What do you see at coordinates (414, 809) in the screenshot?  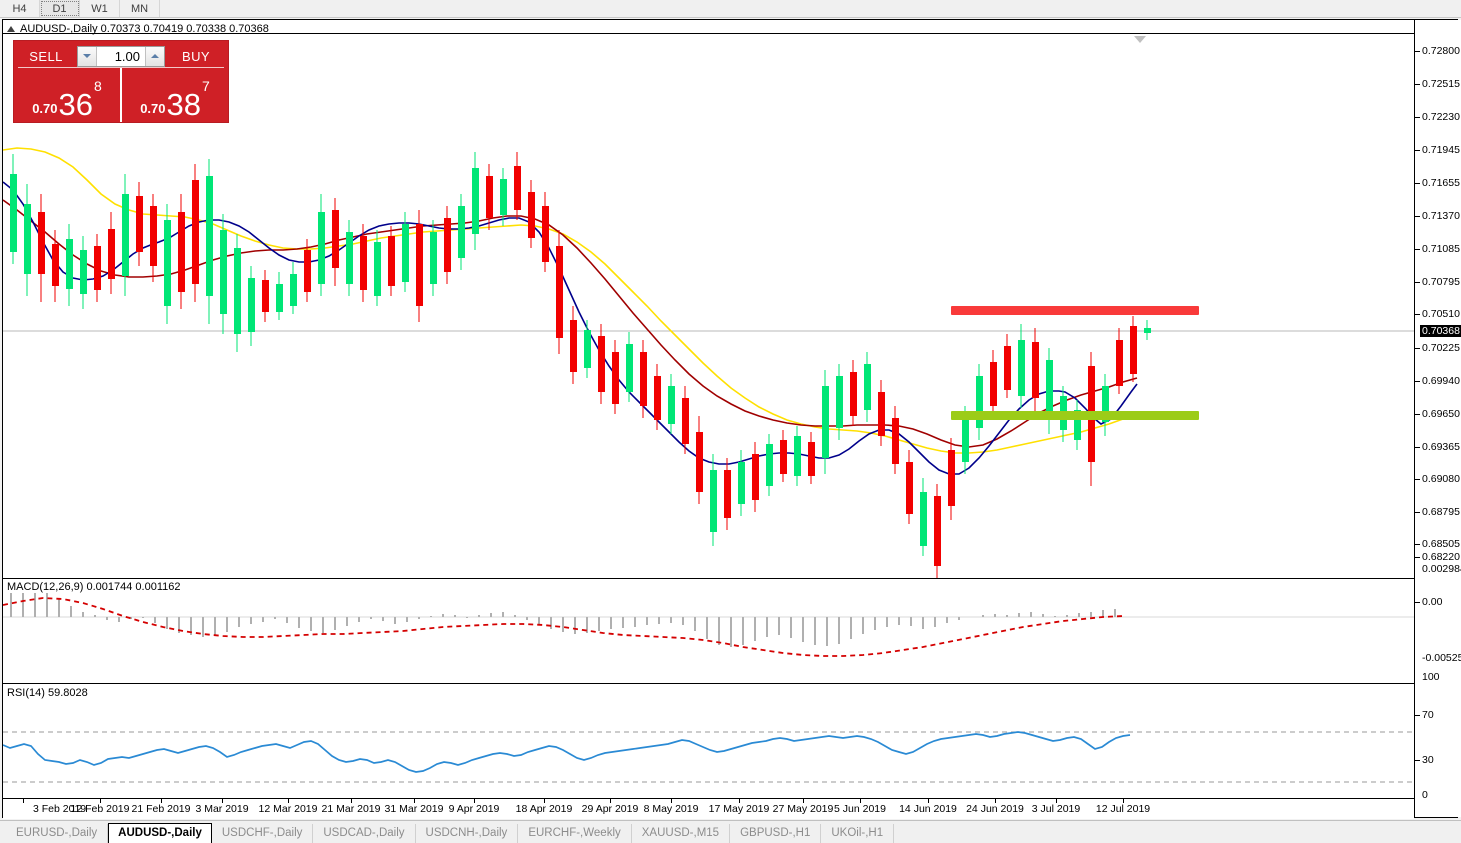 I see `date-tick-6: 31 Mar 2019` at bounding box center [414, 809].